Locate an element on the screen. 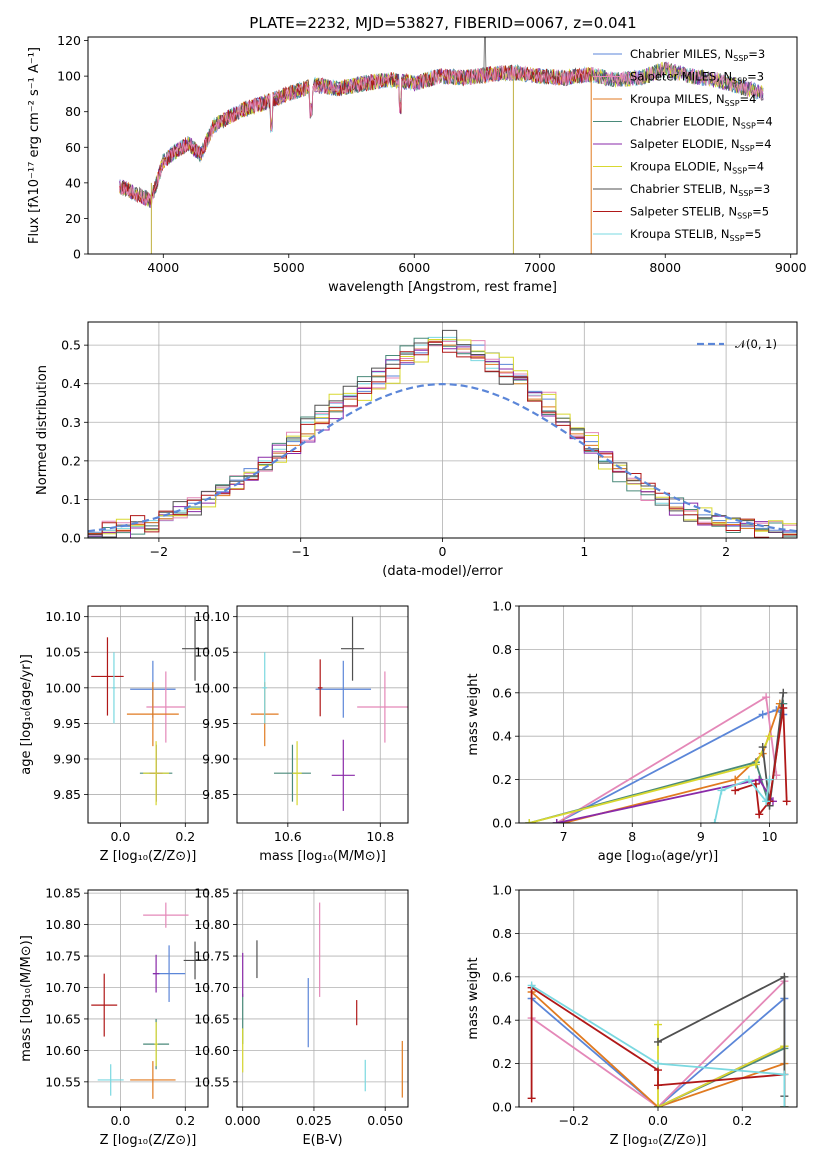 The height and width of the screenshot is (1170, 819). x-tick-label: 9 is located at coordinates (701, 836).